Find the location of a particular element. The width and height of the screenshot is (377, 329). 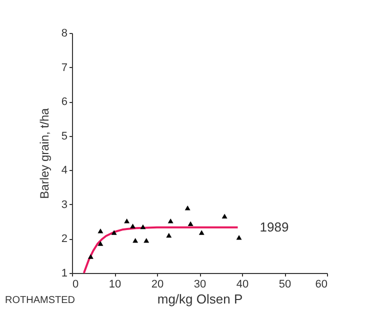

y-axis-title: Barley grain, t/ha is located at coordinates (44, 153).